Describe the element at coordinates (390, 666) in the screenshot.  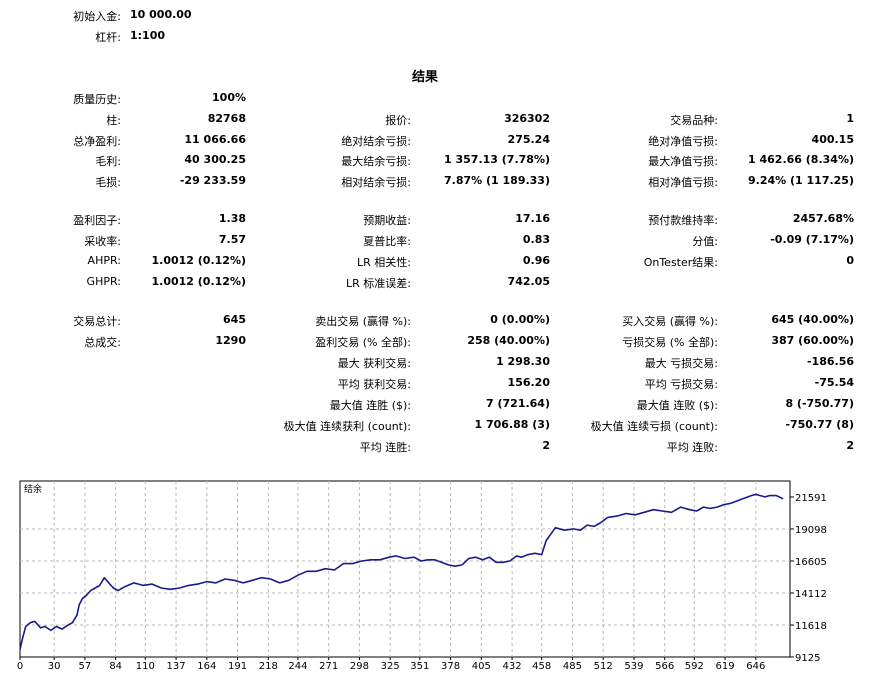
I see `x-tick-label: 325` at that location.